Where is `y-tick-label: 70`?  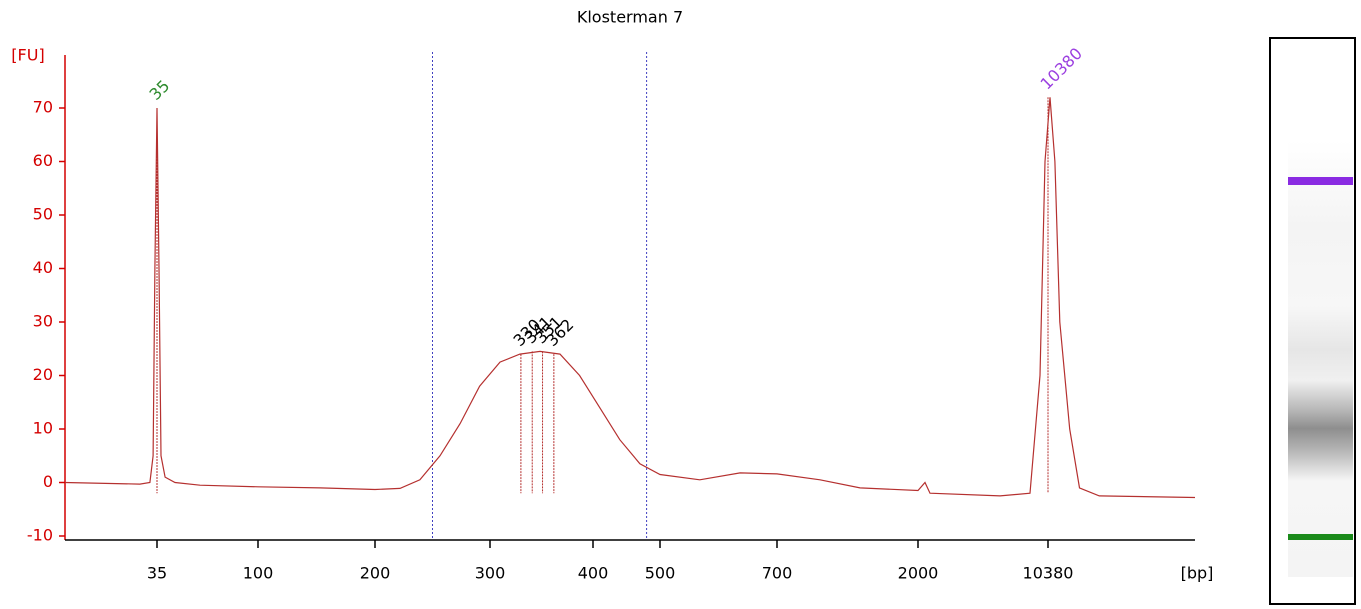
y-tick-label: 70 is located at coordinates (43, 107).